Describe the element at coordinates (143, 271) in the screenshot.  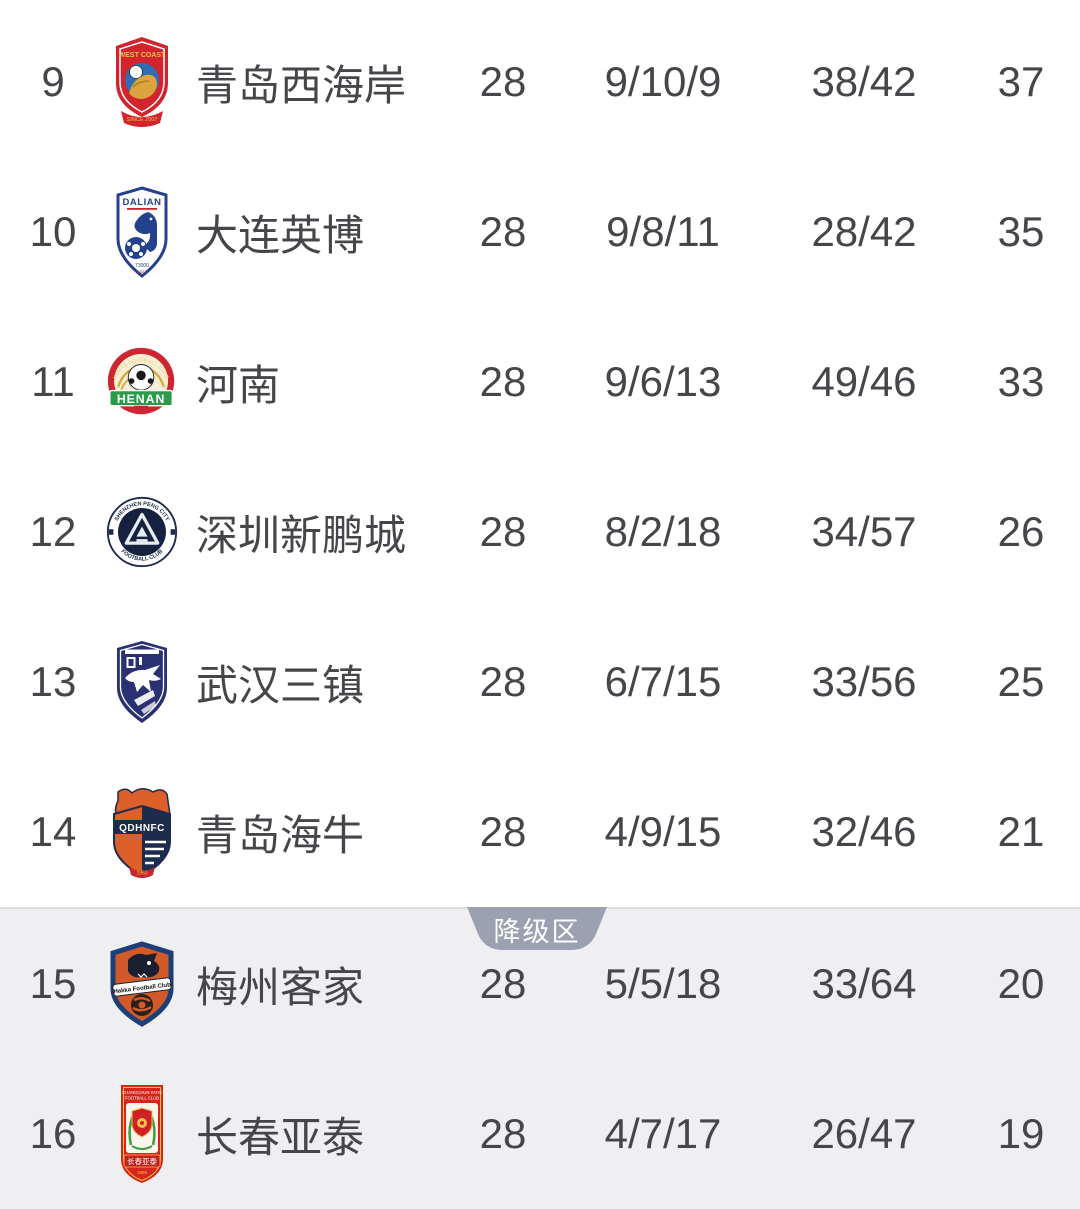
I see `logo-text: 2021` at that location.